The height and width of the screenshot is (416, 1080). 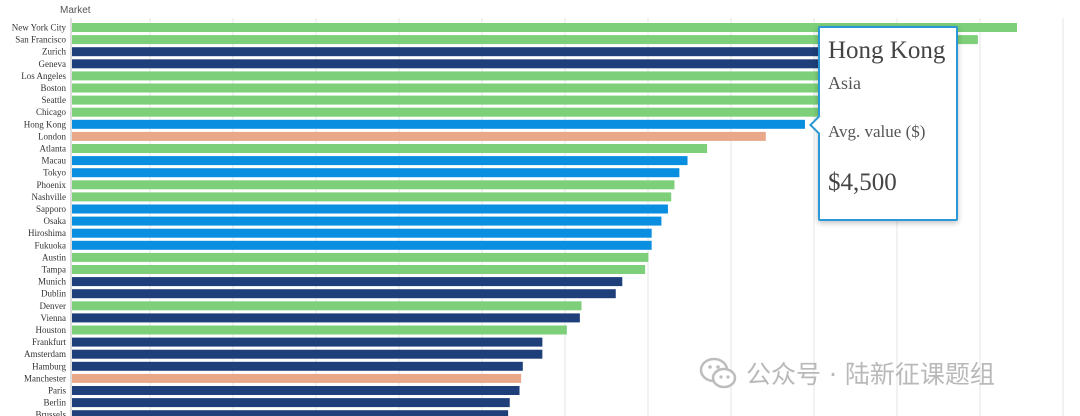 What do you see at coordinates (347, 282) in the screenshot?
I see `bar-munich` at bounding box center [347, 282].